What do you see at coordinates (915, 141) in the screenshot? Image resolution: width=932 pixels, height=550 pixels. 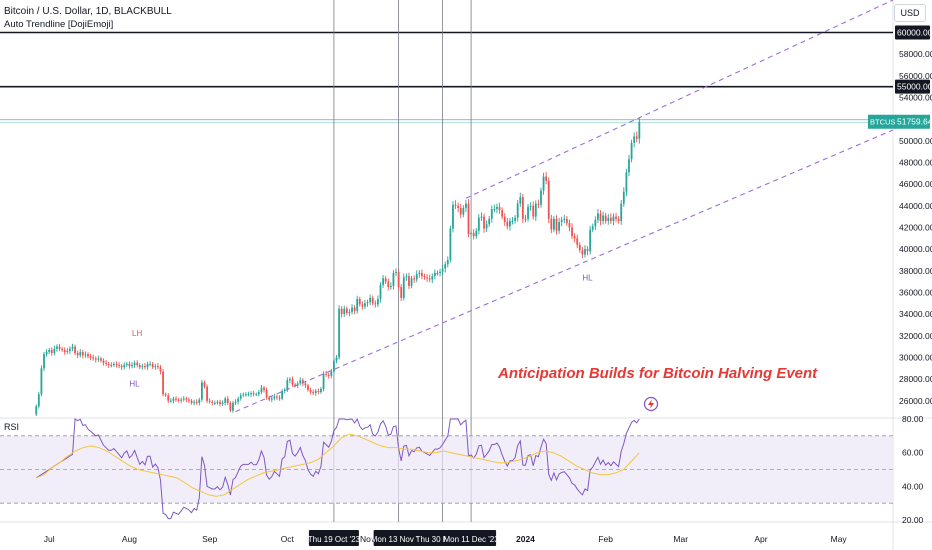 I see `price-tick-label: 50000.00` at bounding box center [915, 141].